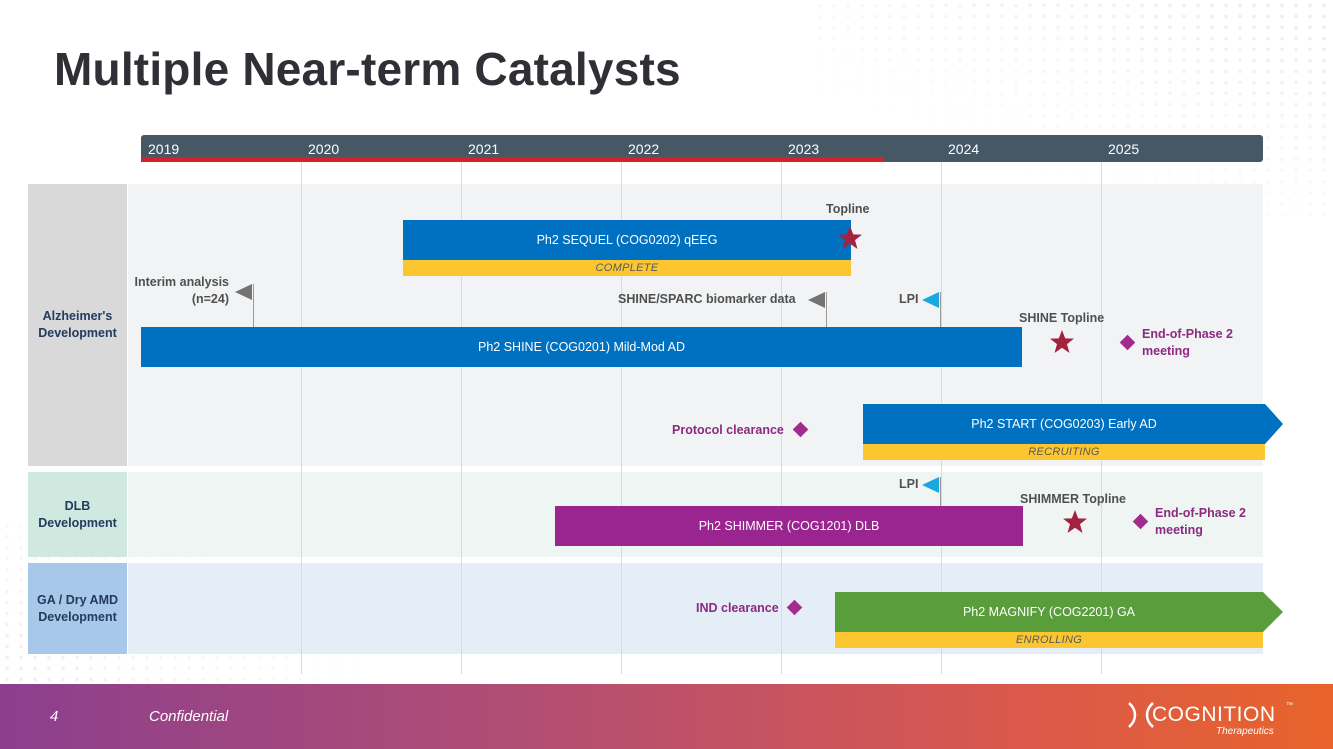  What do you see at coordinates (77, 599) in the screenshot?
I see `row-label-line: GA / Dry AMD` at bounding box center [77, 599].